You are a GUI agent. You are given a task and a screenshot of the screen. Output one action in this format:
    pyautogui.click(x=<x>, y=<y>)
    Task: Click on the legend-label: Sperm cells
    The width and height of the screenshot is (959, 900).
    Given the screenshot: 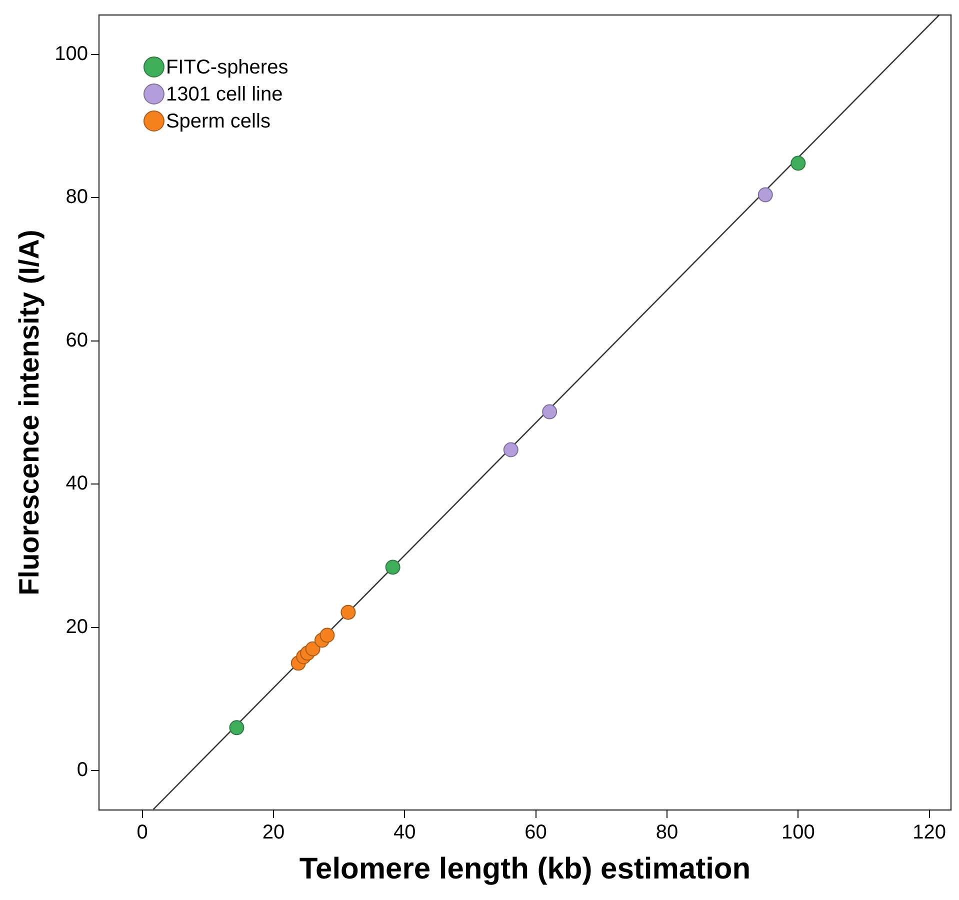 What is the action you would take?
    pyautogui.click(x=218, y=121)
    